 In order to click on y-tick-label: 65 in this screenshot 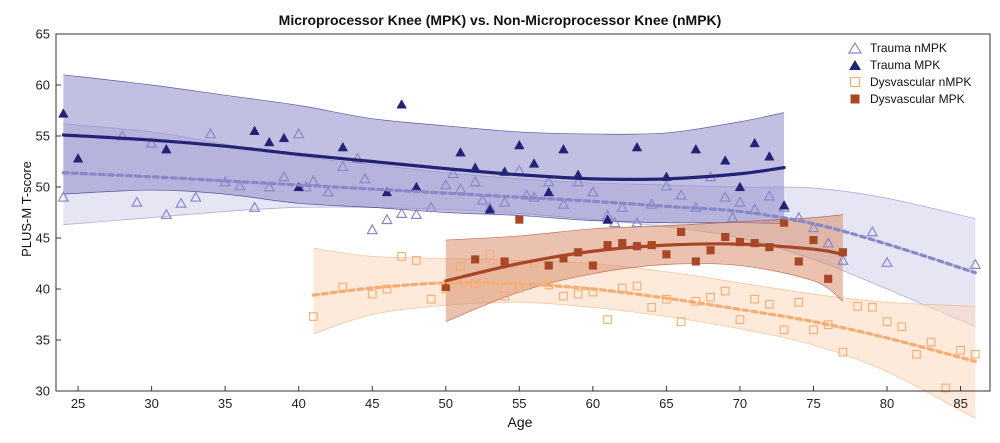, I will do `click(43, 34)`.